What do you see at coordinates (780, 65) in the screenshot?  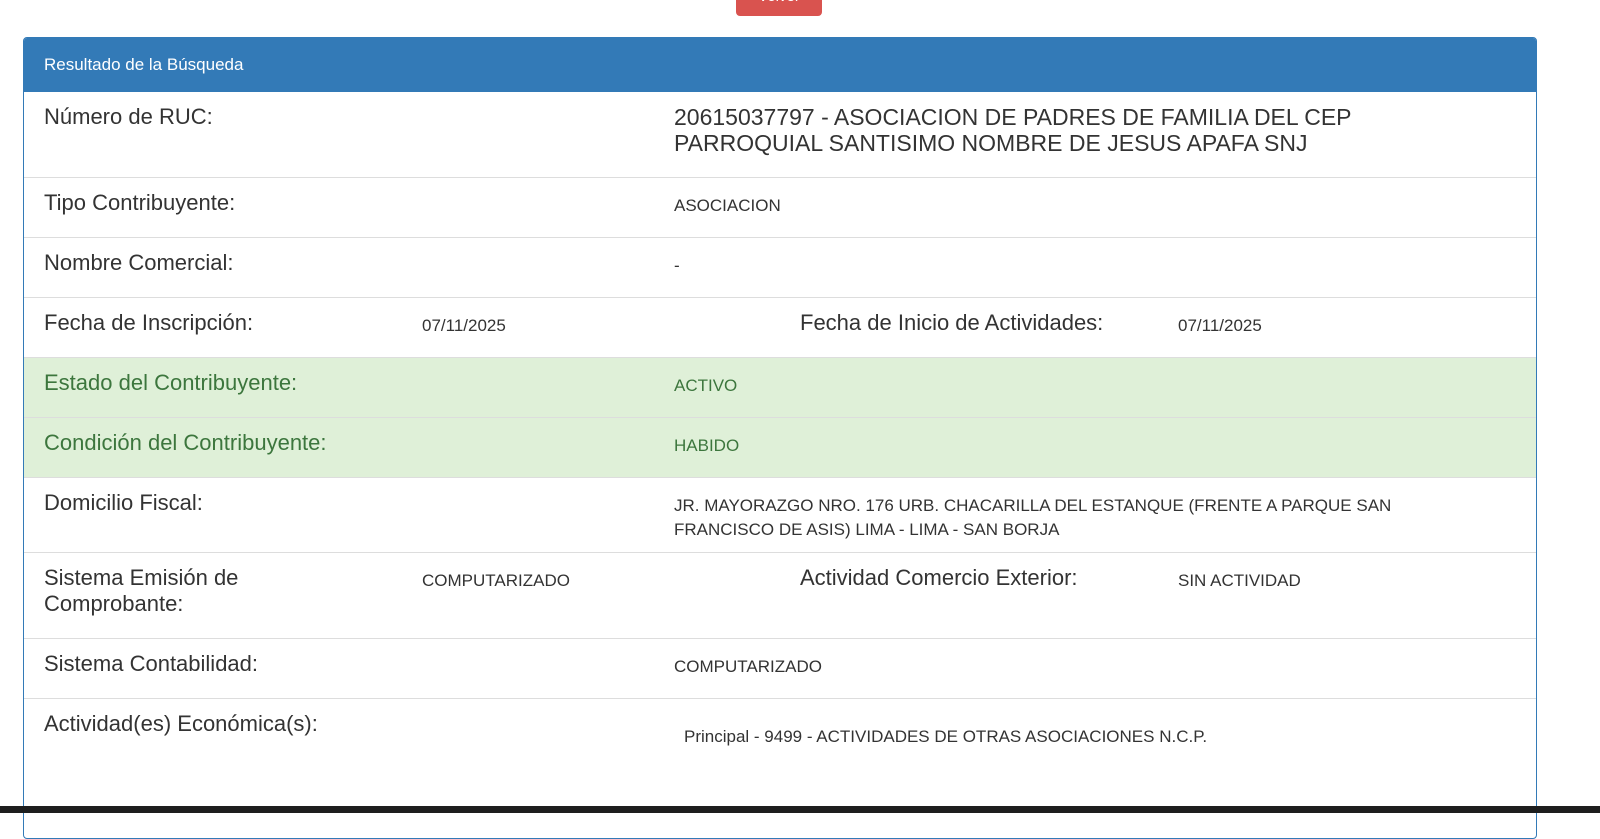 I see `panel-title: Resultado de la Búsqueda` at bounding box center [780, 65].